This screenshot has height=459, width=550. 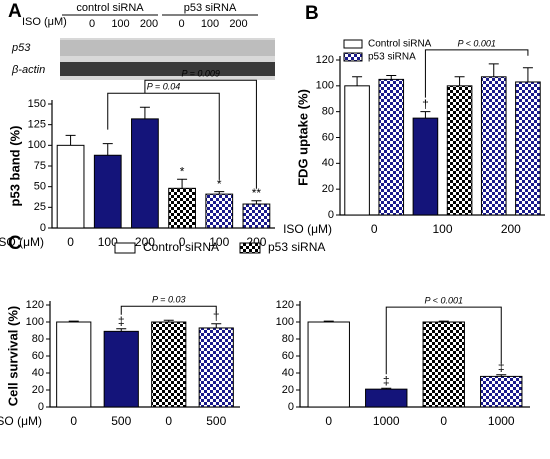 What do you see at coordinates (210, 8) in the screenshot?
I see `blot-group-label: p53 siRNA` at bounding box center [210, 8].